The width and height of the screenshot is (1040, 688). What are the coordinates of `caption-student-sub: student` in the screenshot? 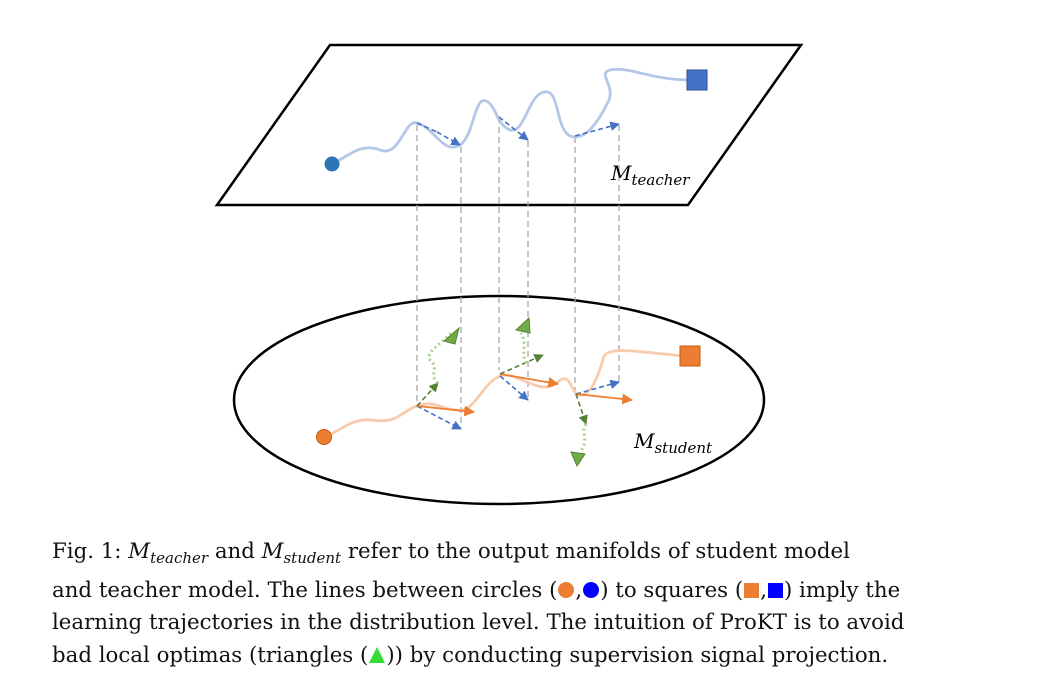 It's located at (312, 558).